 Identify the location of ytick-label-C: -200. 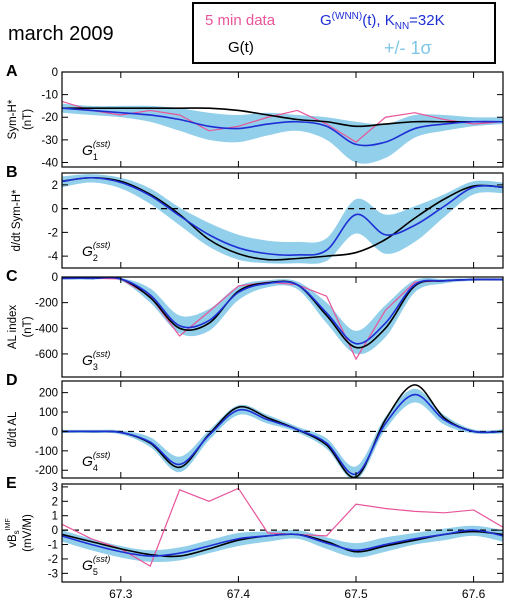
(46, 304).